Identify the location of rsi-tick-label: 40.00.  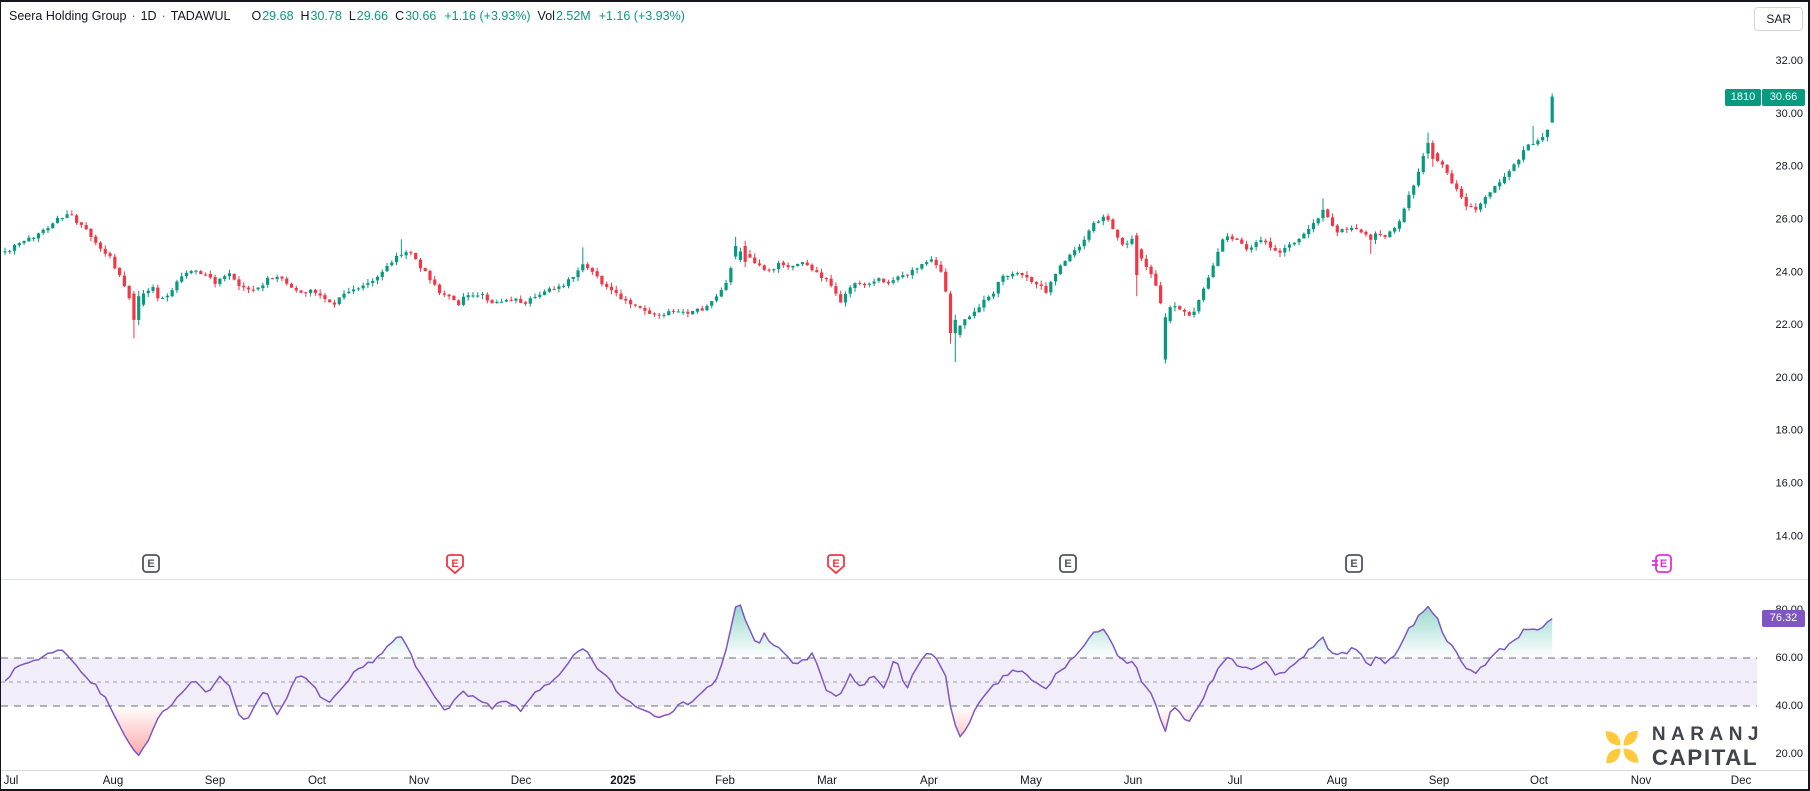
(1789, 706).